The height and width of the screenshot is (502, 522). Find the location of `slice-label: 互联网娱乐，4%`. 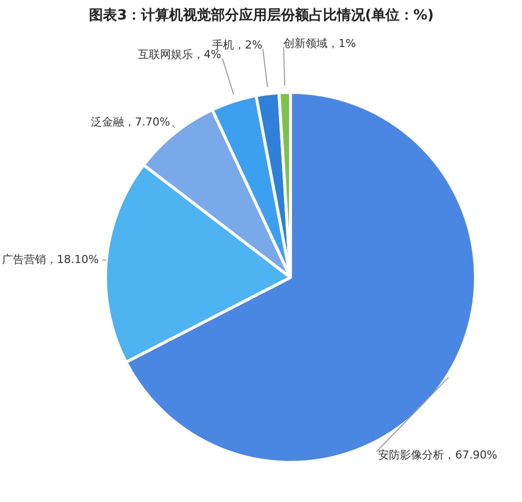

slice-label: 互联网娱乐，4% is located at coordinates (180, 55).